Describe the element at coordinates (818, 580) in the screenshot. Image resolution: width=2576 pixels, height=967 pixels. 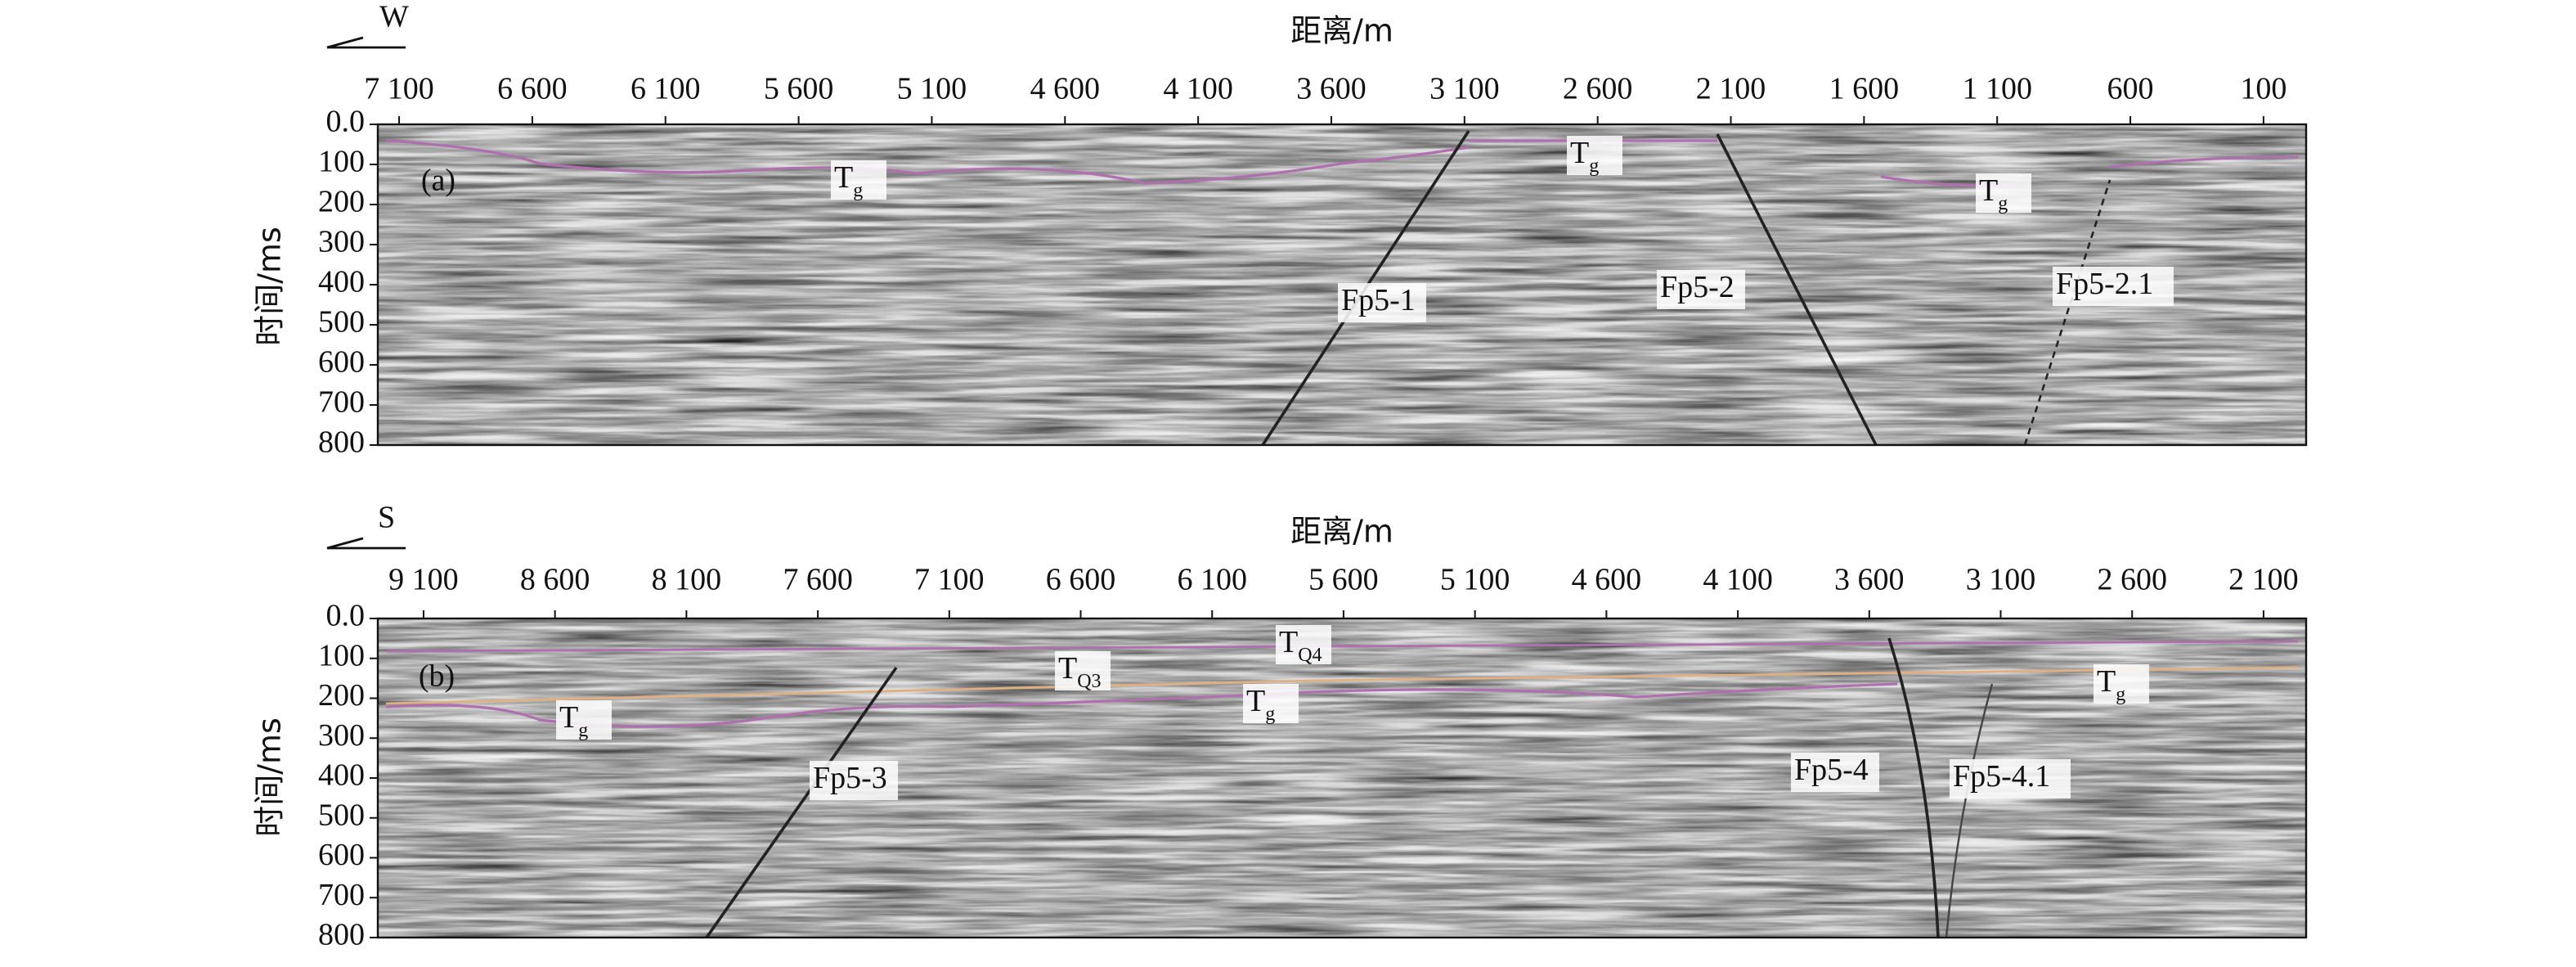
I see `x-tick-label: 7 600` at that location.